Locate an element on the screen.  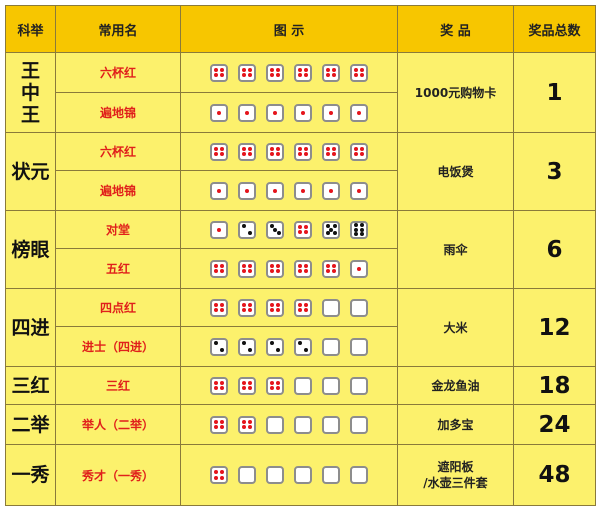
name-cell: 六杯红 is located at coordinates (118, 151).